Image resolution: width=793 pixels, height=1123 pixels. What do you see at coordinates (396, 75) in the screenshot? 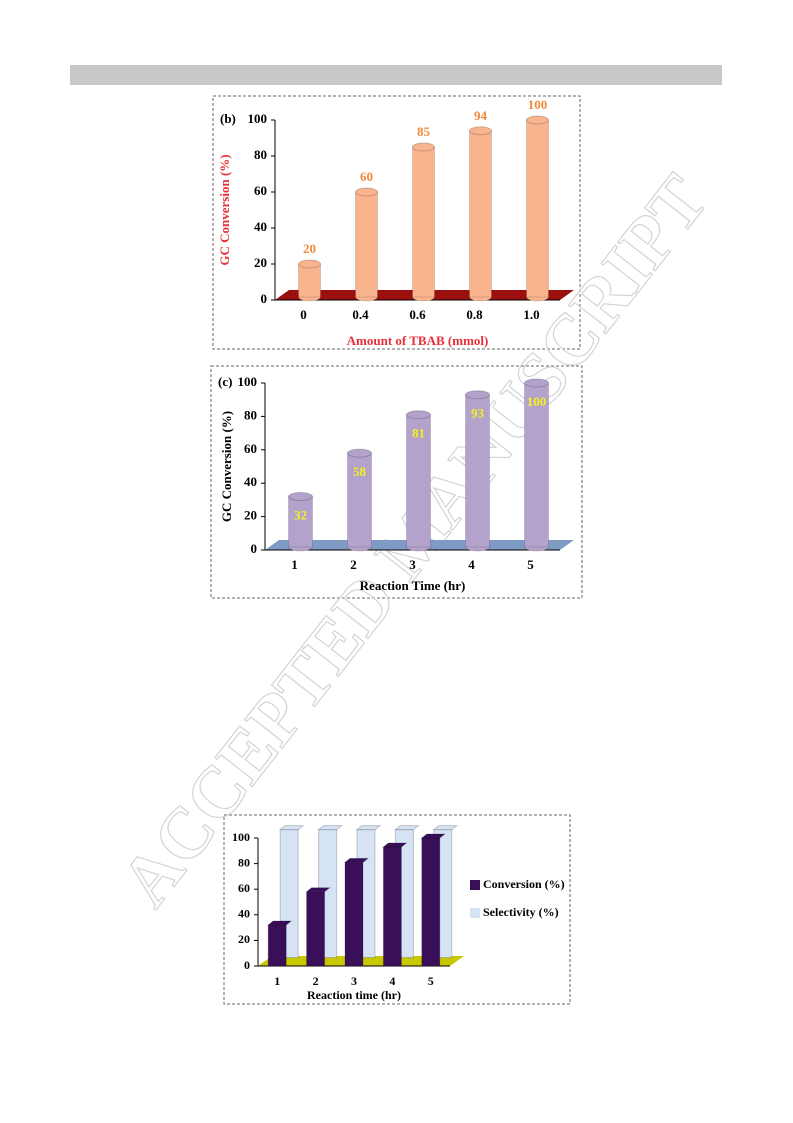
I see `header-bar` at bounding box center [396, 75].